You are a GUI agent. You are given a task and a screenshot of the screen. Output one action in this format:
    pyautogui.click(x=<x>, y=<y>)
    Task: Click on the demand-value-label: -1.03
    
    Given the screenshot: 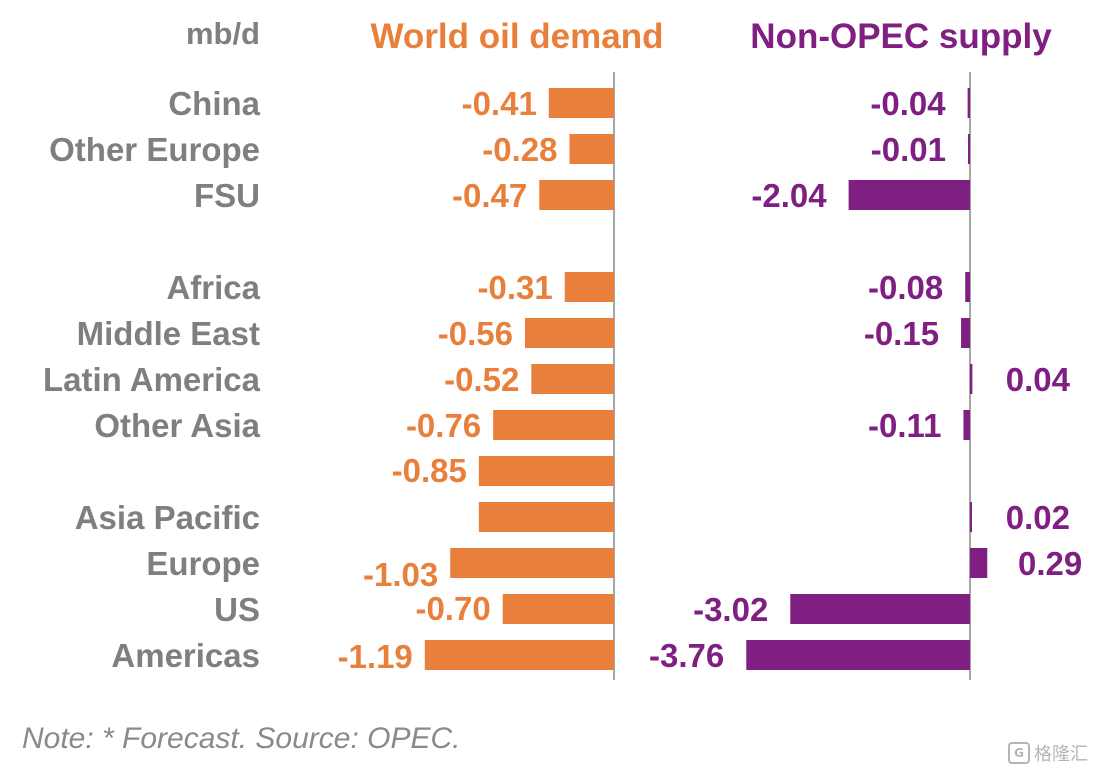 What is the action you would take?
    pyautogui.click(x=400, y=574)
    